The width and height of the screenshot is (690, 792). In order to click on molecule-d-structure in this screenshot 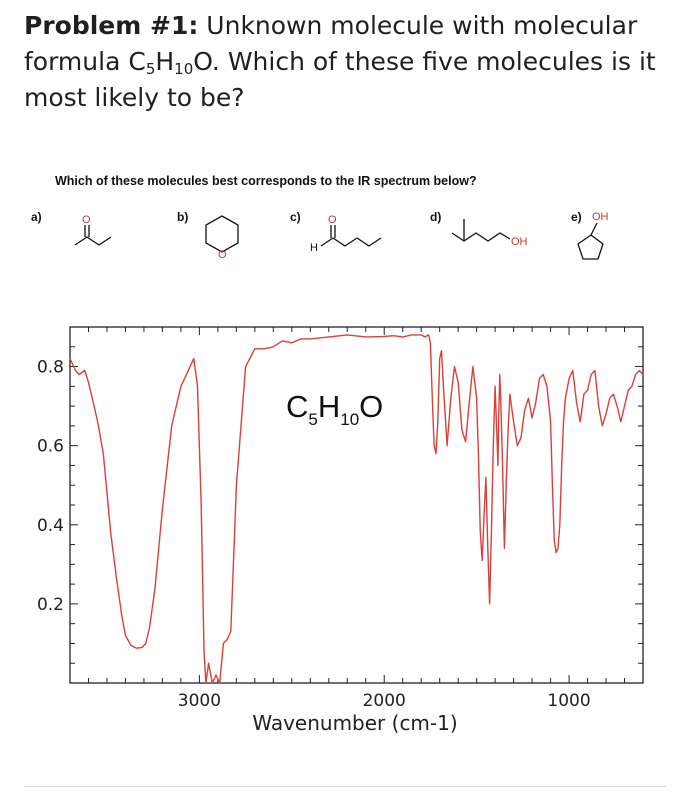, I will do `click(481, 230)`.